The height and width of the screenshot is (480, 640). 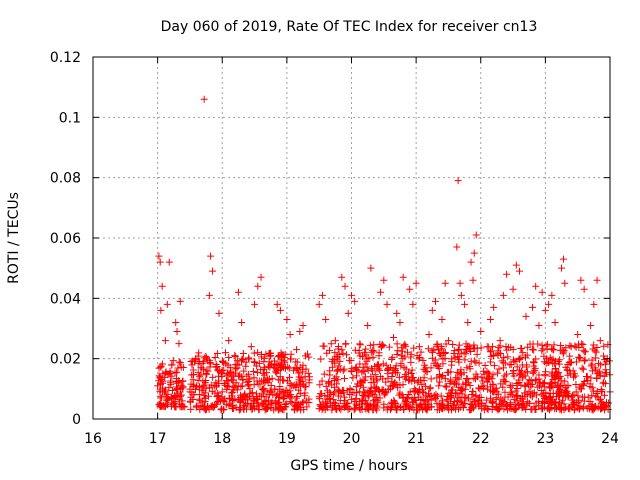 What do you see at coordinates (65, 58) in the screenshot?
I see `y-tick-label: 0.12` at bounding box center [65, 58].